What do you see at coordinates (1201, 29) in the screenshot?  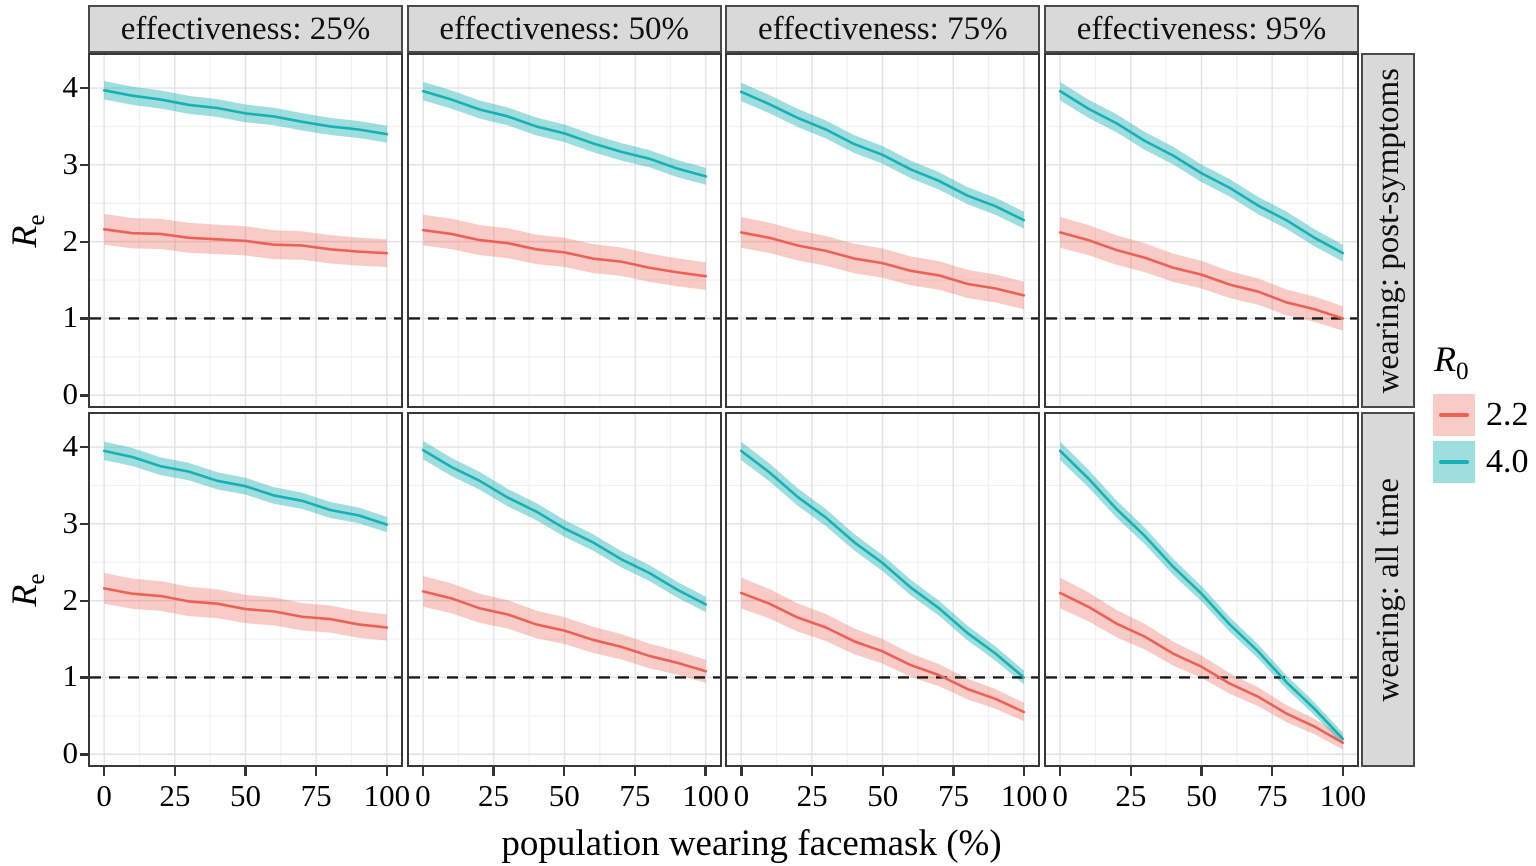 I see `facet-strip-effectiveness-95: effectiveness: 95%` at bounding box center [1201, 29].